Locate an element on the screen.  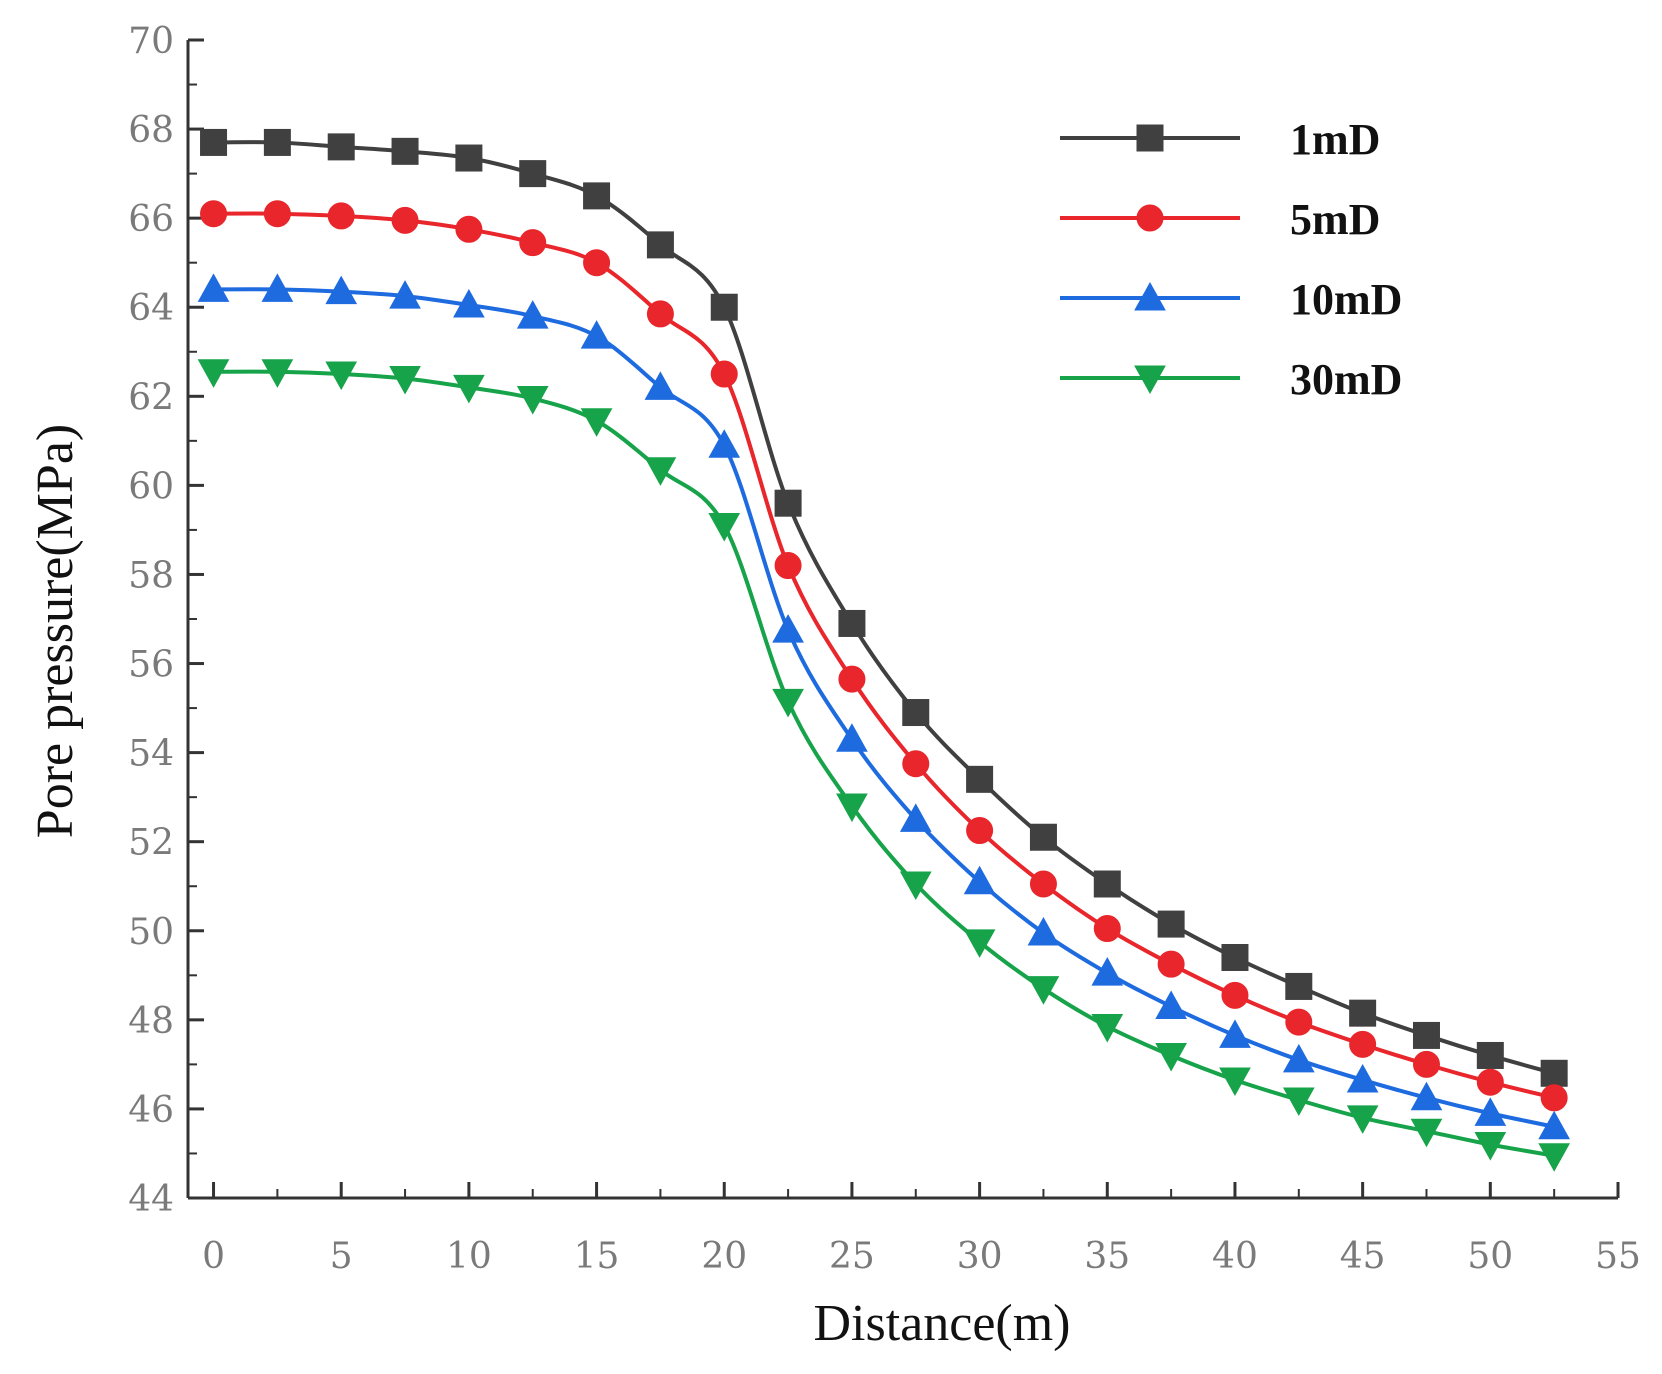
x-tick-label: 15 is located at coordinates (597, 1256).